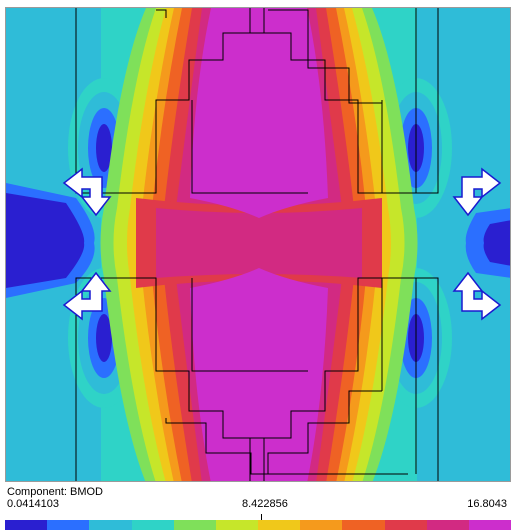 The height and width of the screenshot is (530, 515). I want to click on legend-min-value: 0.0414103, so click(33, 504).